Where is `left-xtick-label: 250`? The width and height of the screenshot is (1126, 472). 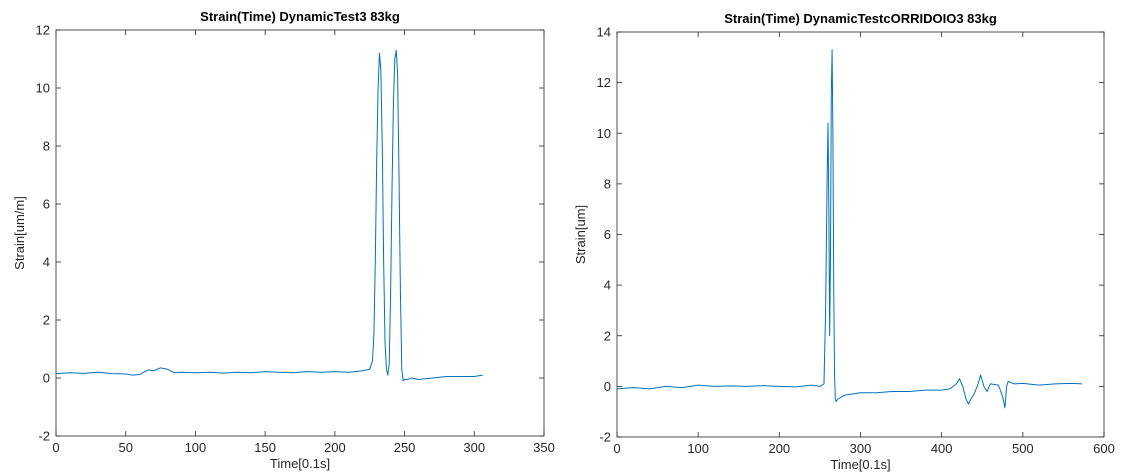
left-xtick-label: 250 is located at coordinates (405, 447).